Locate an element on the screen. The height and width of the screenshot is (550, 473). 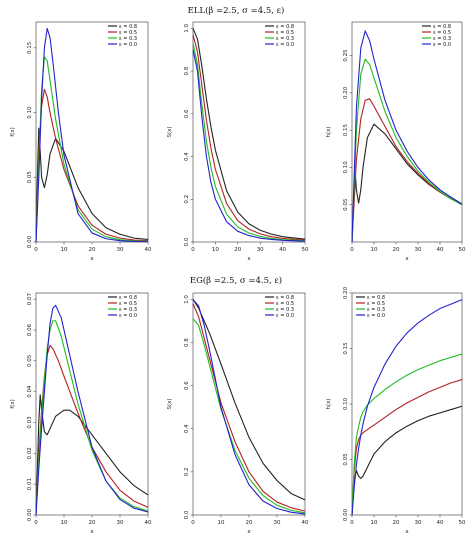
y-tick-label: 1.0 is located at coordinates (187, 299).